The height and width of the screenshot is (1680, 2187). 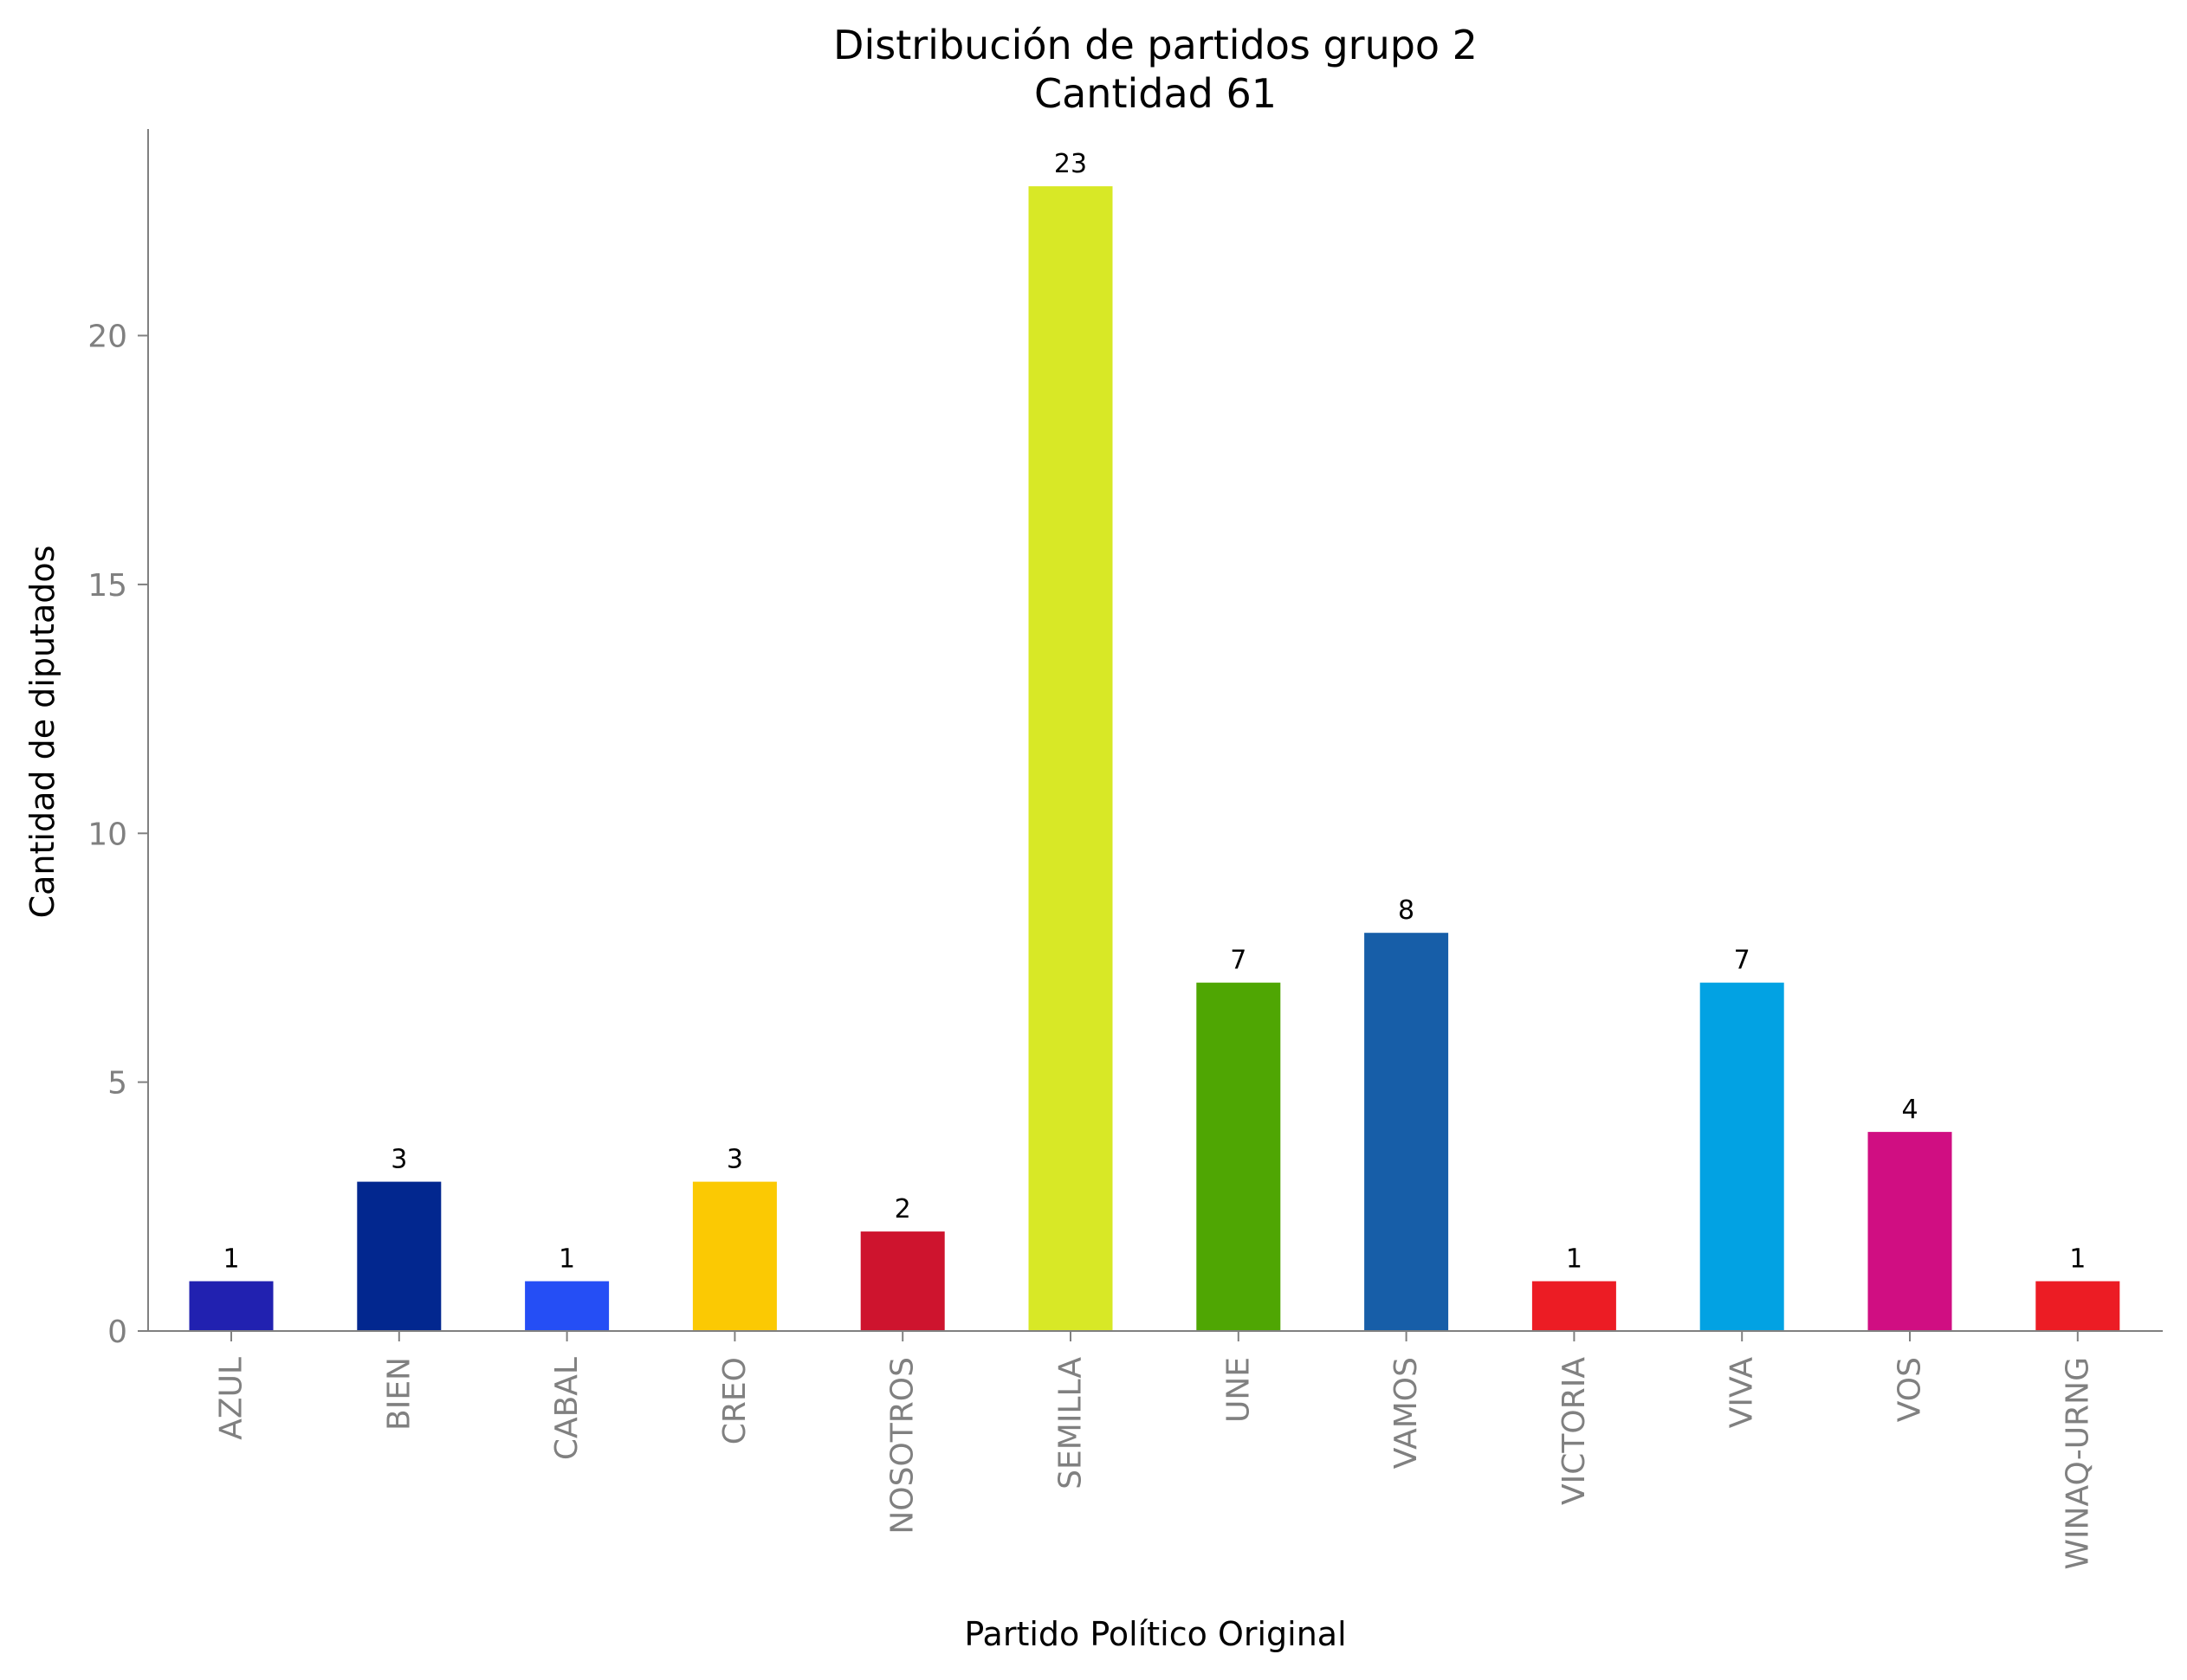 I want to click on y-tick-label: 10, so click(x=107, y=834).